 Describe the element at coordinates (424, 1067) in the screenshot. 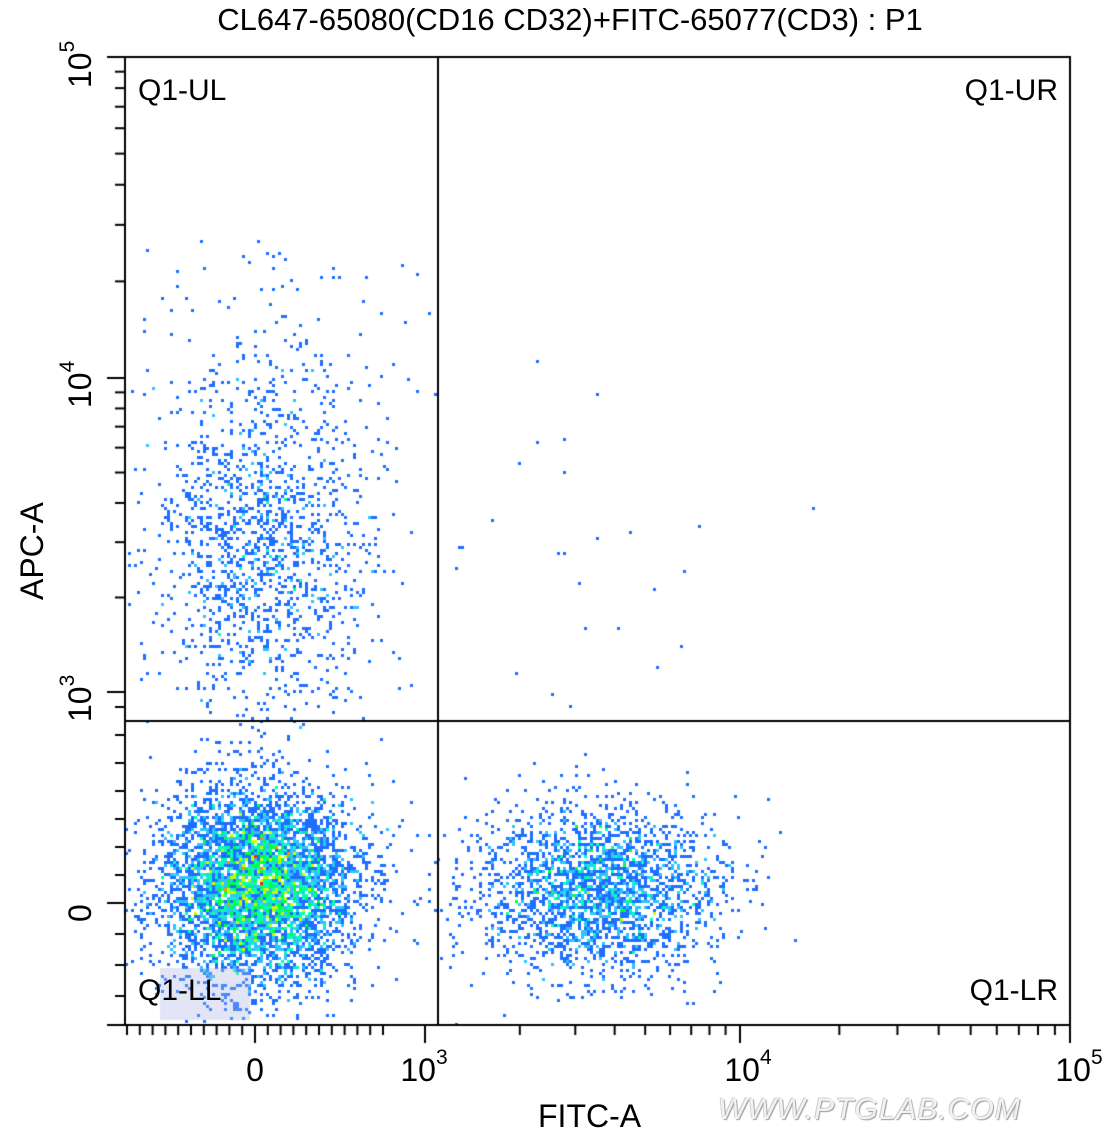

I see `x-tick-label-1e3: 10³` at that location.